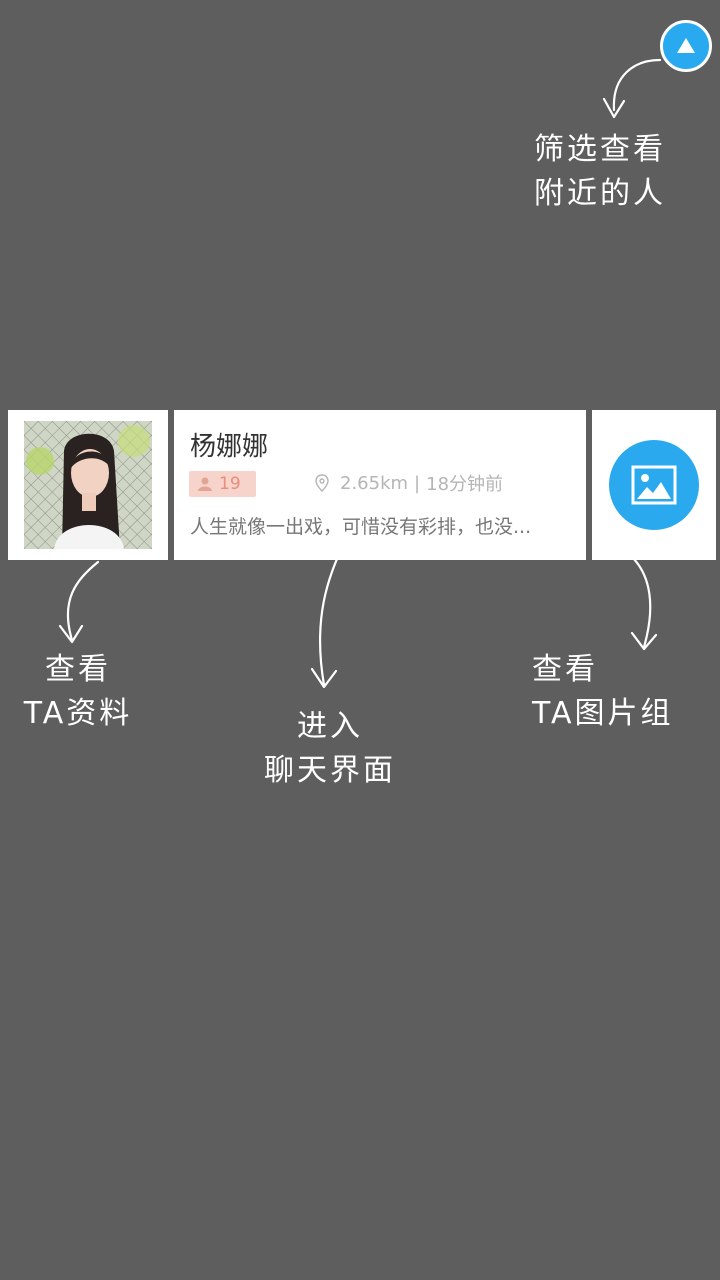 The height and width of the screenshot is (1280, 720). What do you see at coordinates (374, 483) in the screenshot?
I see `distance: 2.65km` at bounding box center [374, 483].